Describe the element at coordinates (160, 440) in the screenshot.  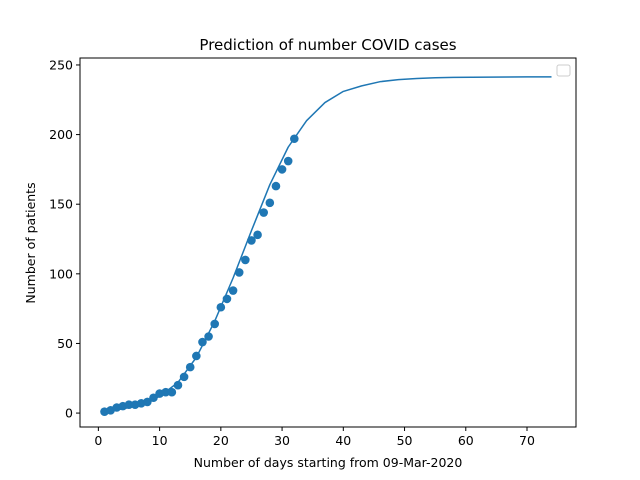
I see `x-tick-label: 10` at that location.